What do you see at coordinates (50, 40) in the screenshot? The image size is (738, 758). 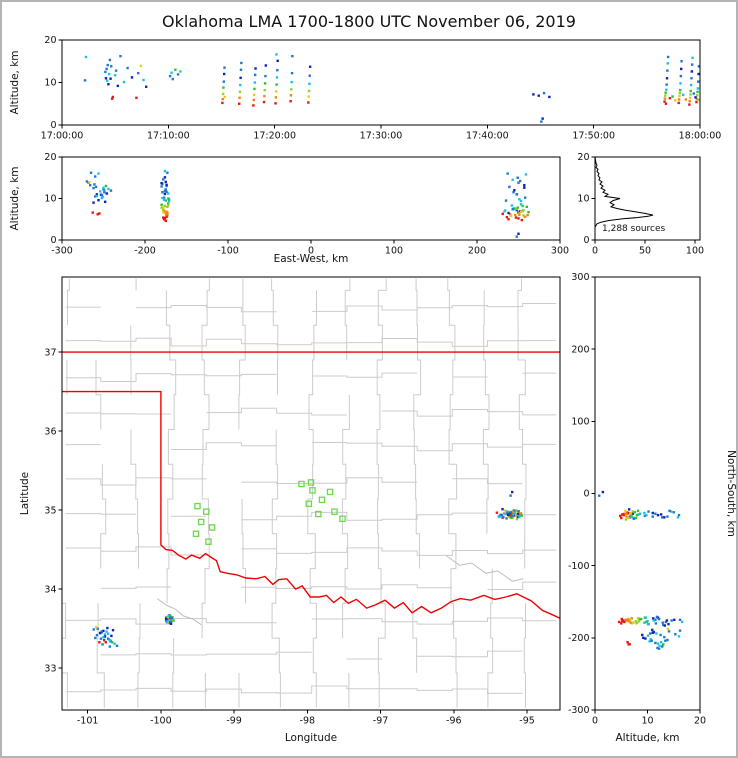 I see `y-tick-label: 20` at bounding box center [50, 40].